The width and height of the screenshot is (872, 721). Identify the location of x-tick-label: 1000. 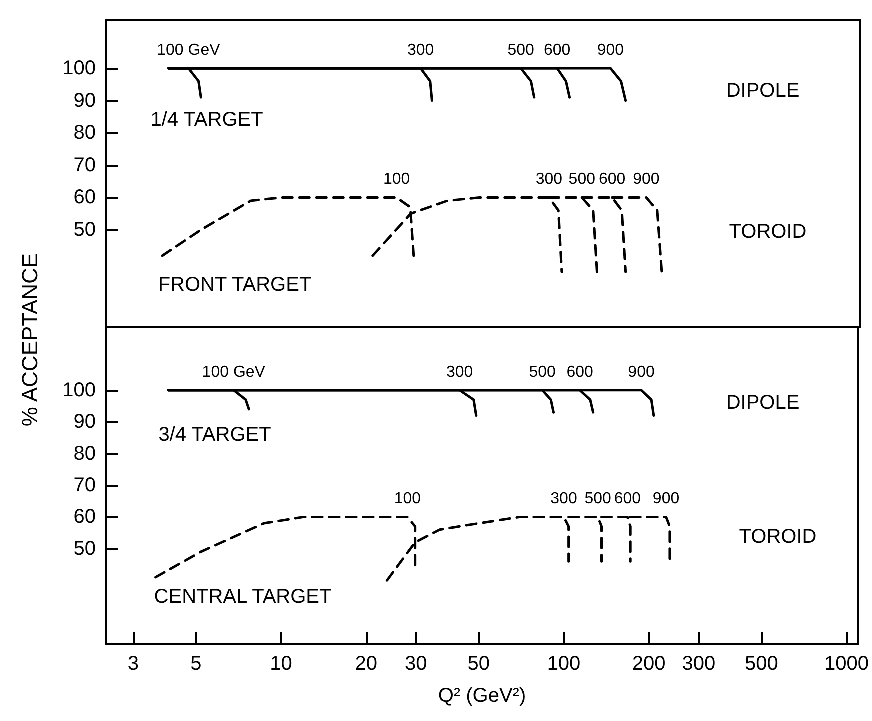
(847, 664).